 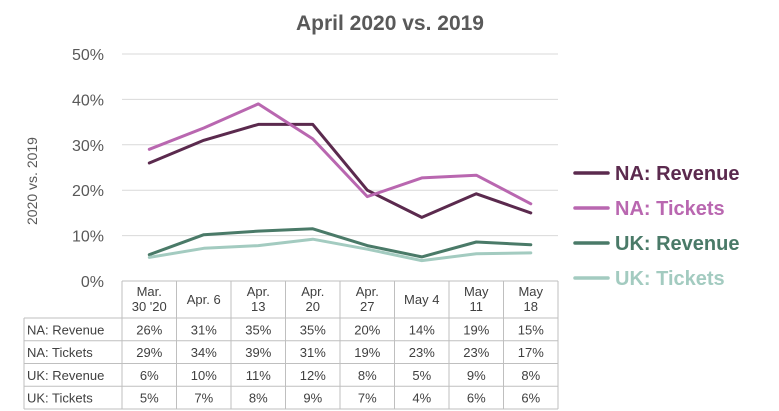 I want to click on x-tick-label: Mar., so click(x=149, y=291).